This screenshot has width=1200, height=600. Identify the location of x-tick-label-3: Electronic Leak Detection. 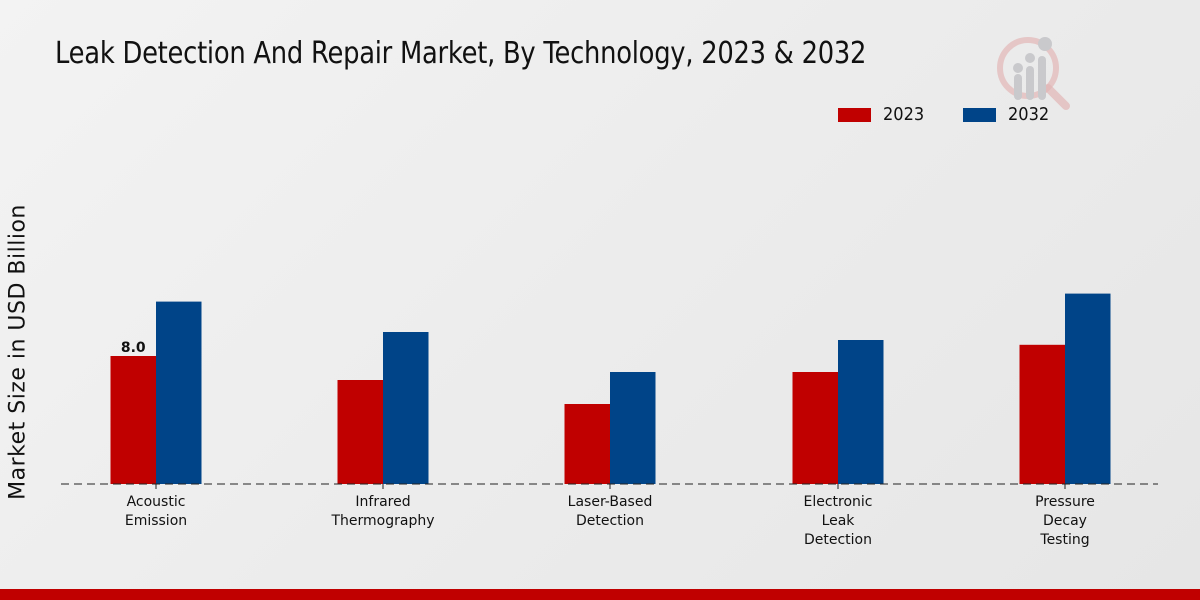
(837, 521).